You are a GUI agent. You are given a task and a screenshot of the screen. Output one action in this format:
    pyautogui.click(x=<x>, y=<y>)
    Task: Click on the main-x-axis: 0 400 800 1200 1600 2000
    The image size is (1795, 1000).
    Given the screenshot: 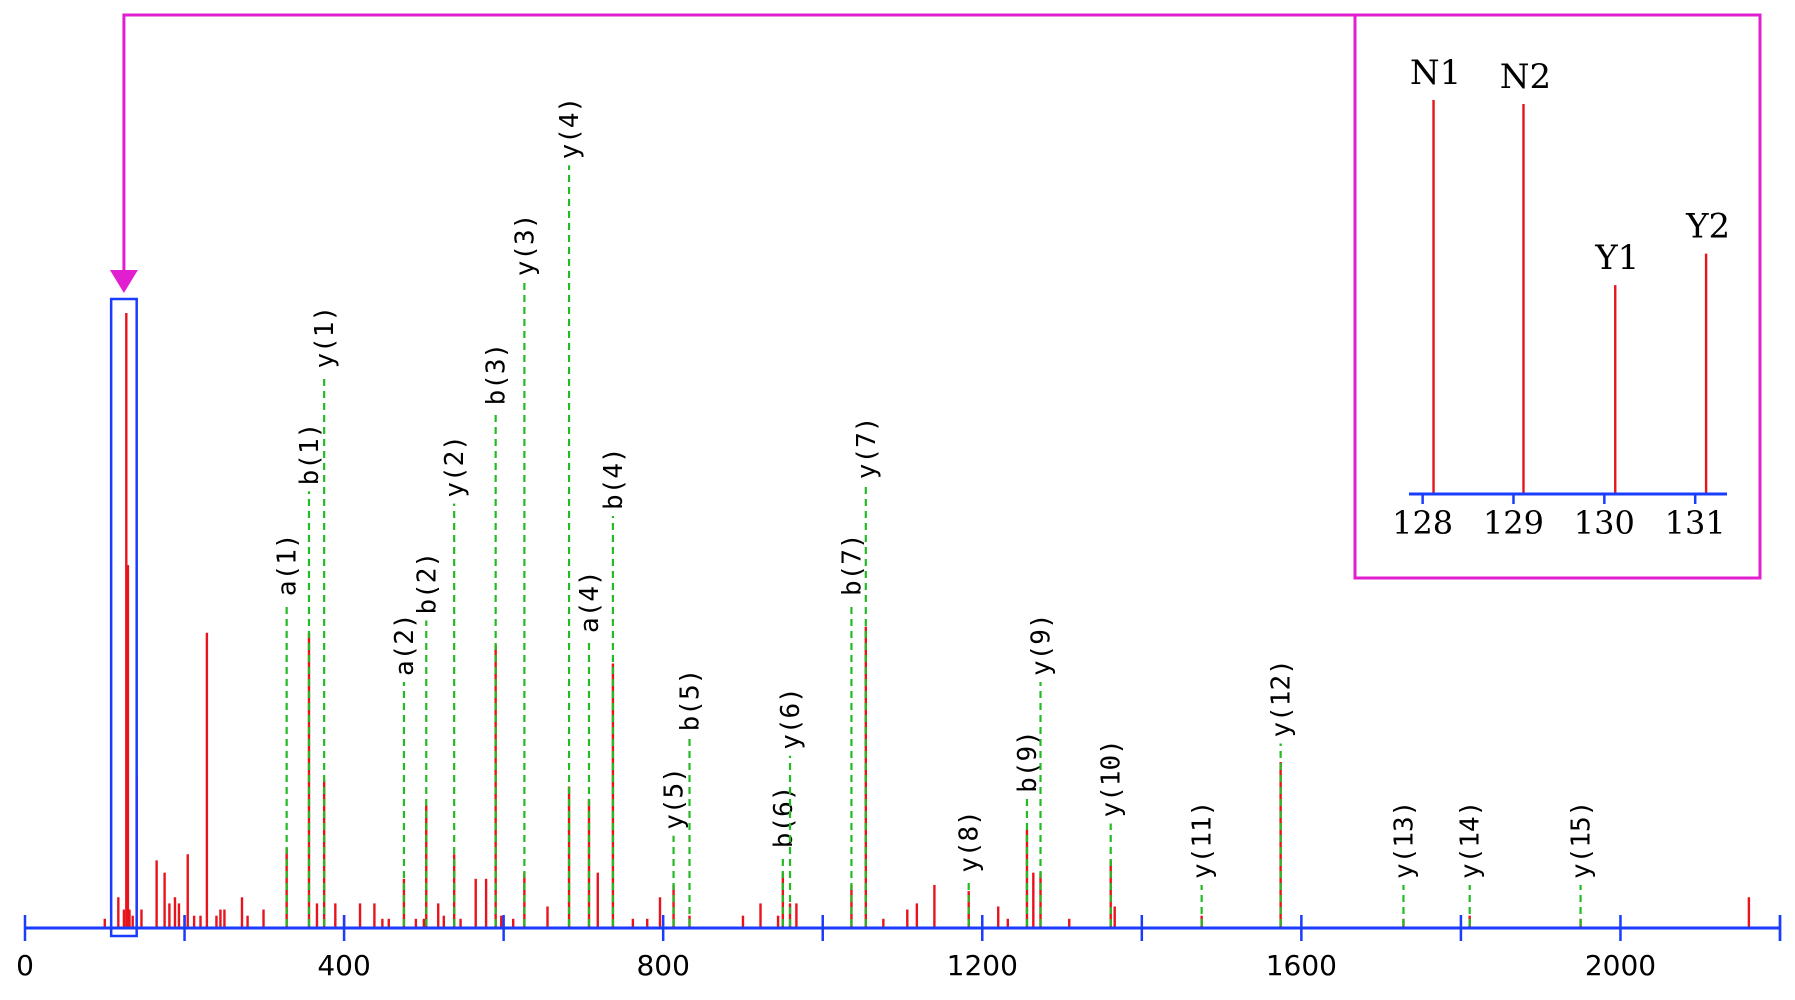 What is the action you would take?
    pyautogui.click(x=899, y=948)
    